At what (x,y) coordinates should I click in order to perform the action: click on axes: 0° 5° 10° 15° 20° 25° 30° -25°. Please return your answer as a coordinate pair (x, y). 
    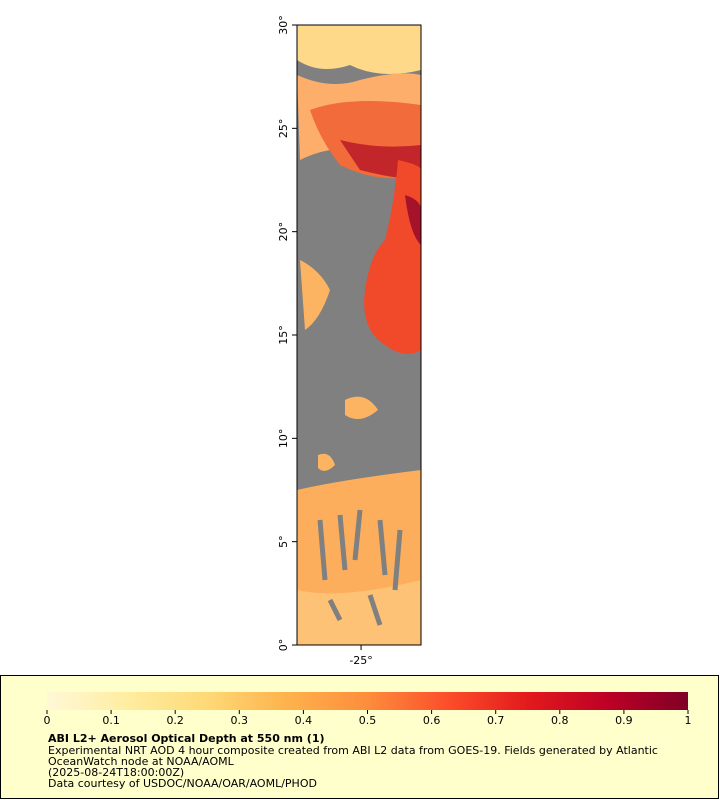
    Looking at the image, I should click on (325, 341).